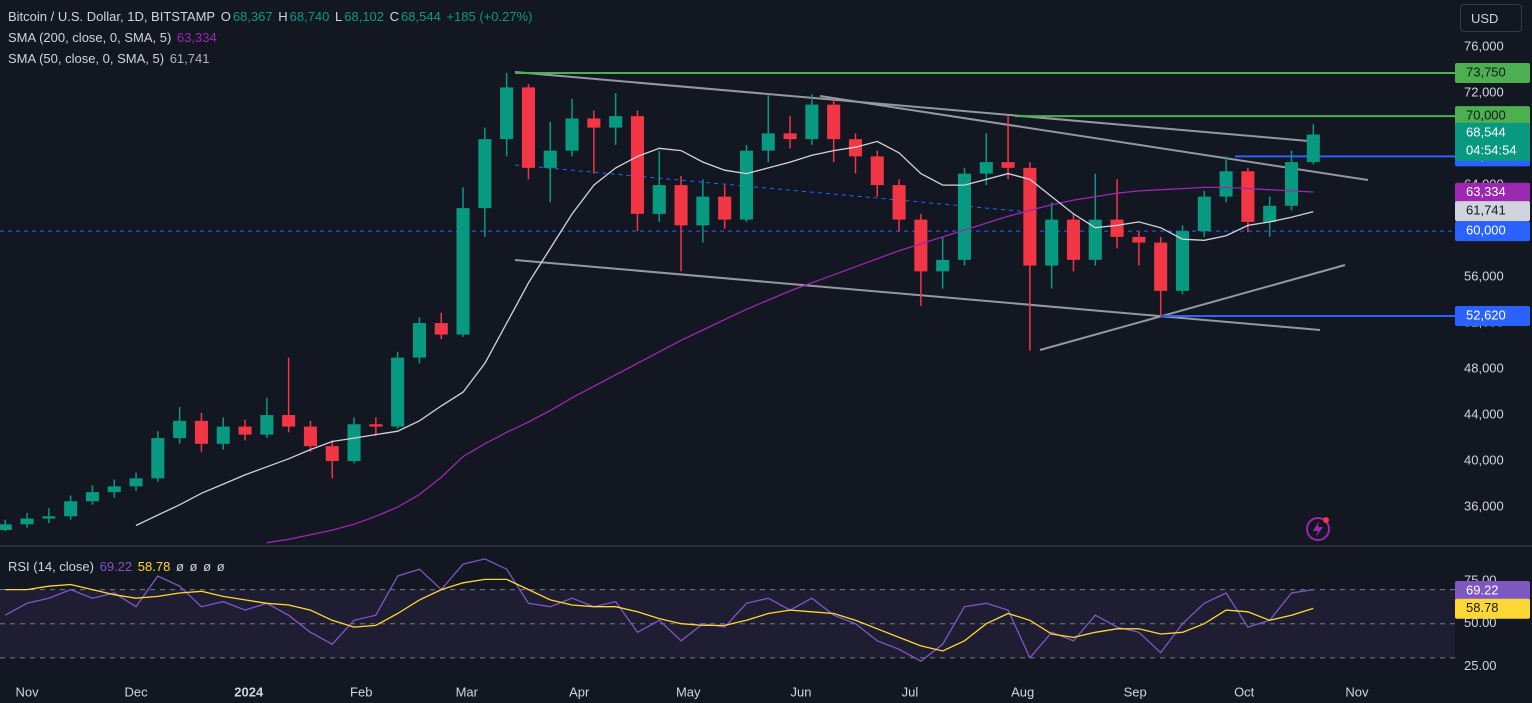 The width and height of the screenshot is (1532, 703). I want to click on legend-value: 58.78, so click(154, 566).